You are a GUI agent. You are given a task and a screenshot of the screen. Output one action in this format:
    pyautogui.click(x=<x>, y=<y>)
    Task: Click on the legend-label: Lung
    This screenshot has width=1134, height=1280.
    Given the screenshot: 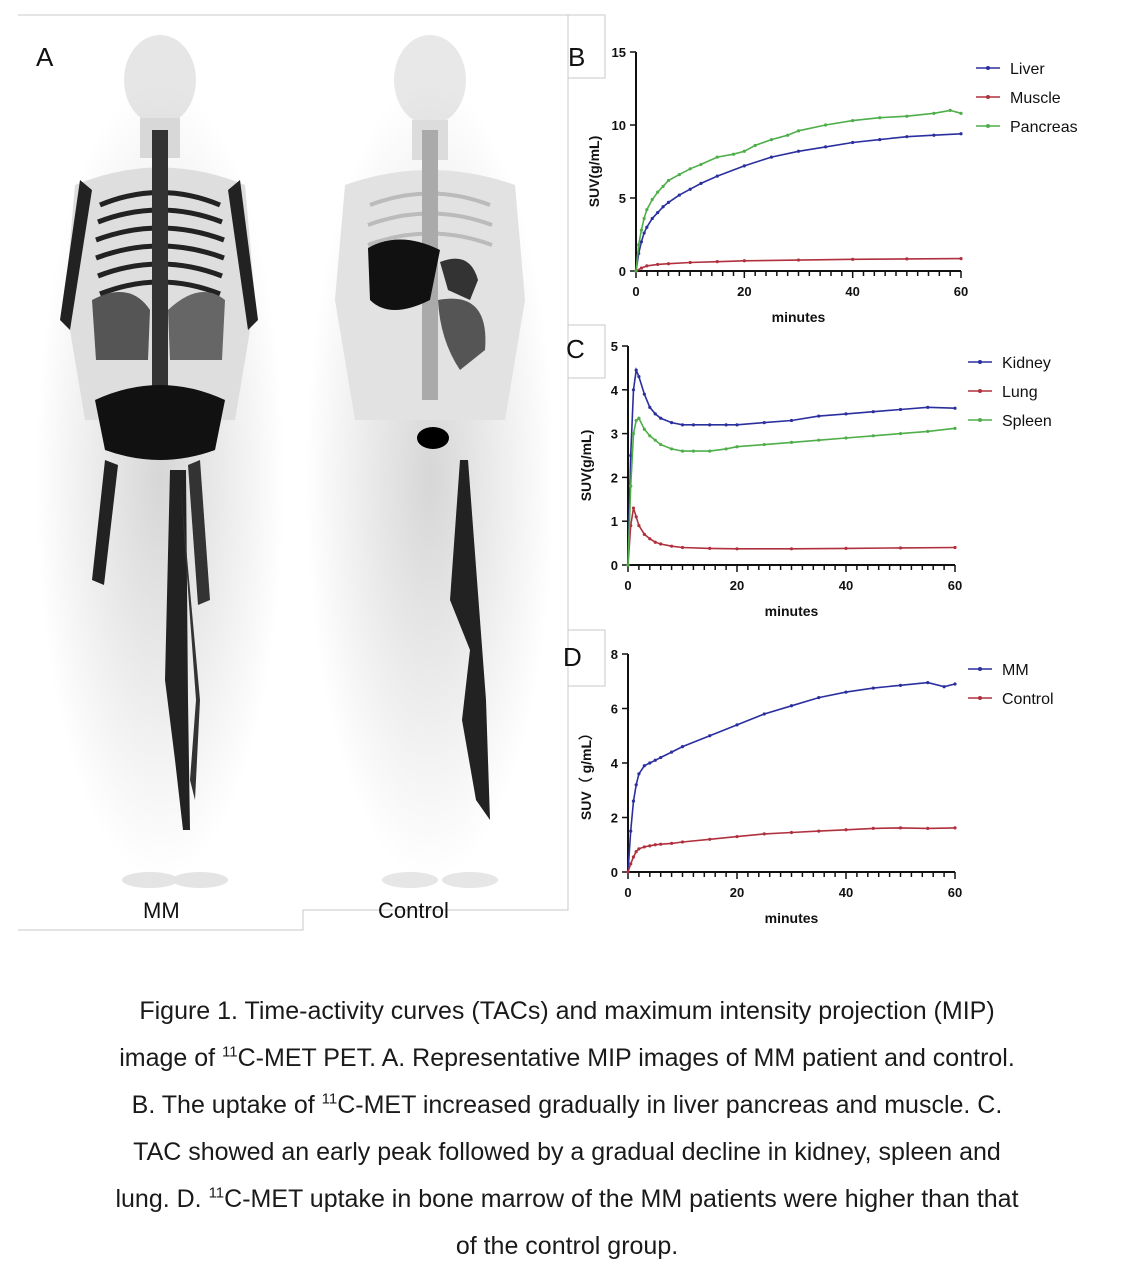 What is the action you would take?
    pyautogui.click(x=1020, y=392)
    